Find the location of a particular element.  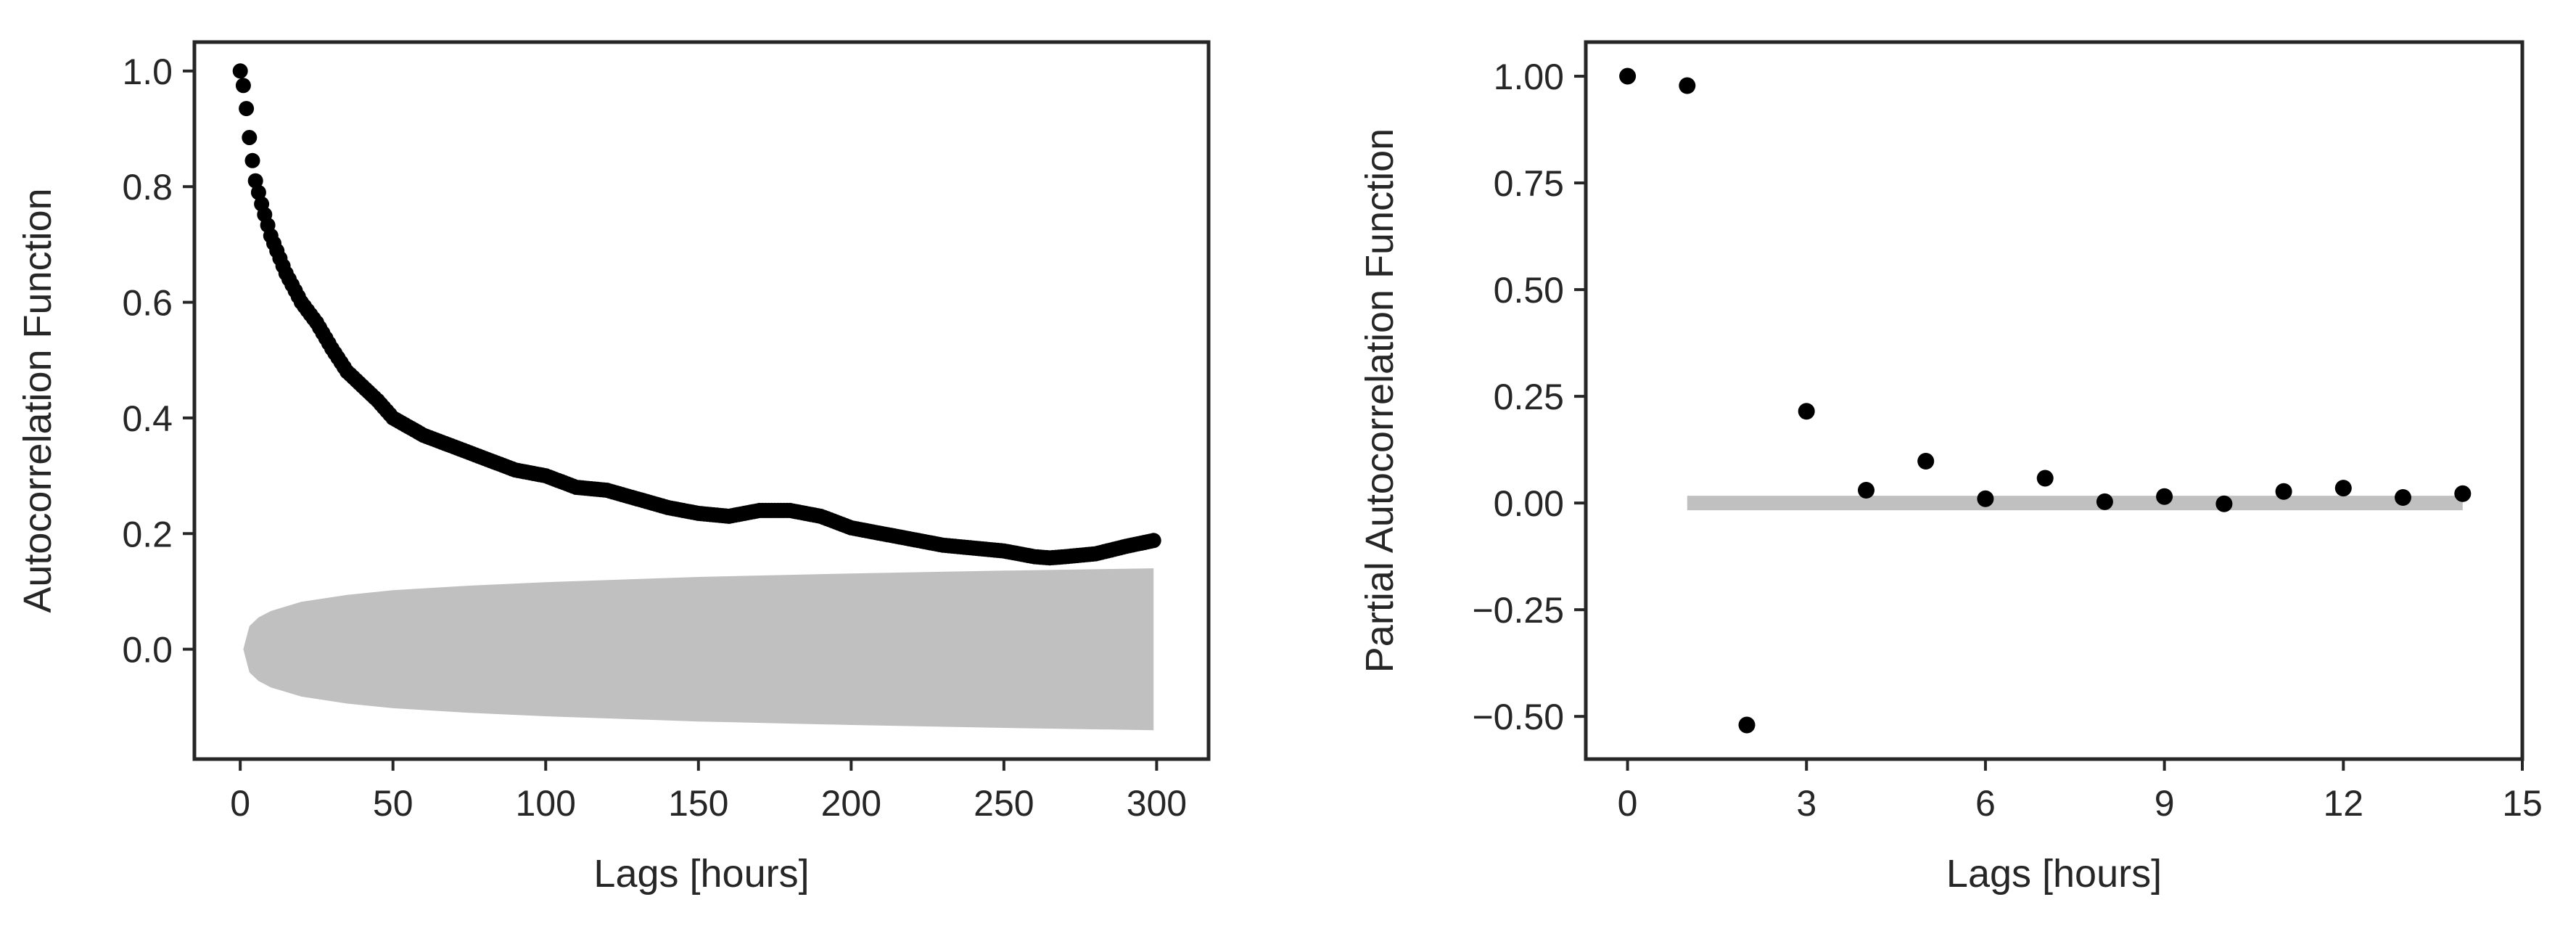

y-axis: −0.50 −0.25 0.00 0.25 0.50 0.75 1.00 is located at coordinates (1529, 397).